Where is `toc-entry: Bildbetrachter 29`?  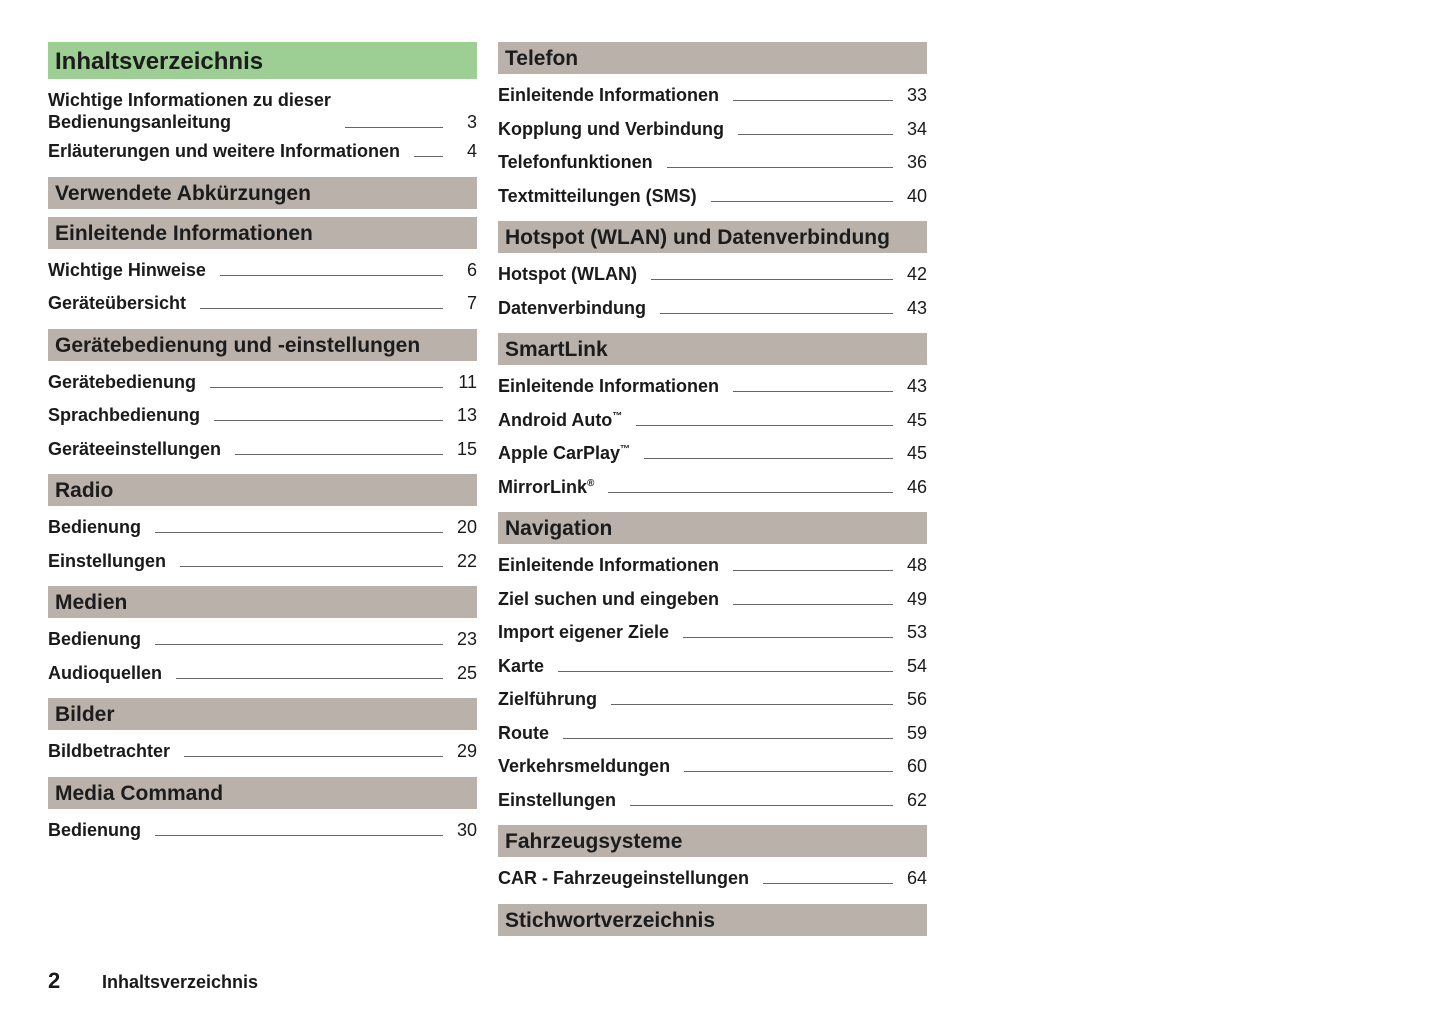
toc-entry: Bildbetrachter 29 is located at coordinates (262, 752).